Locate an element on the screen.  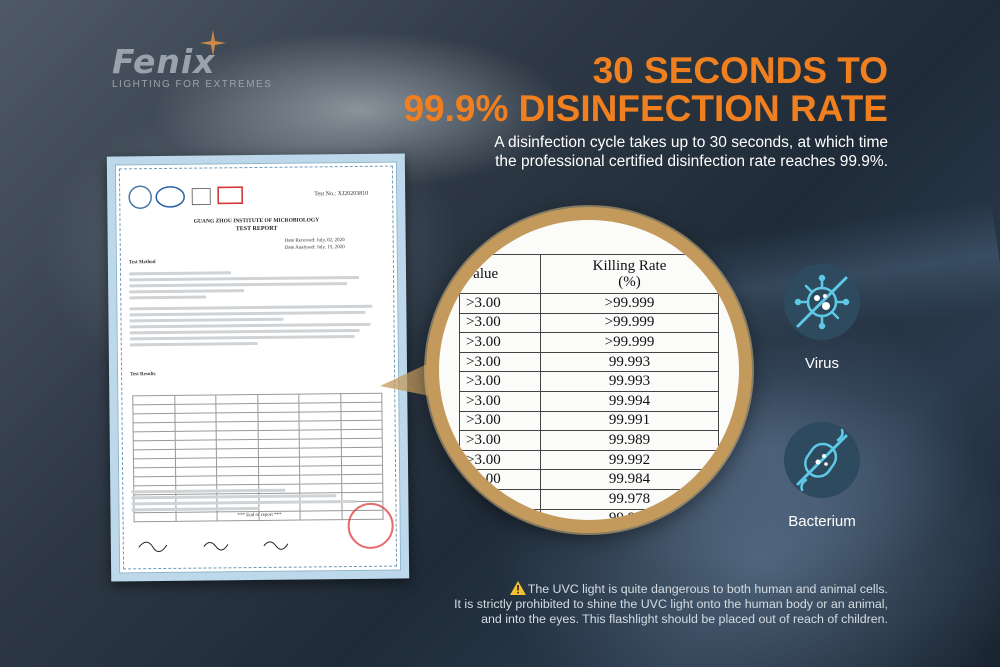
bacterium-icon-circle is located at coordinates (822, 460).